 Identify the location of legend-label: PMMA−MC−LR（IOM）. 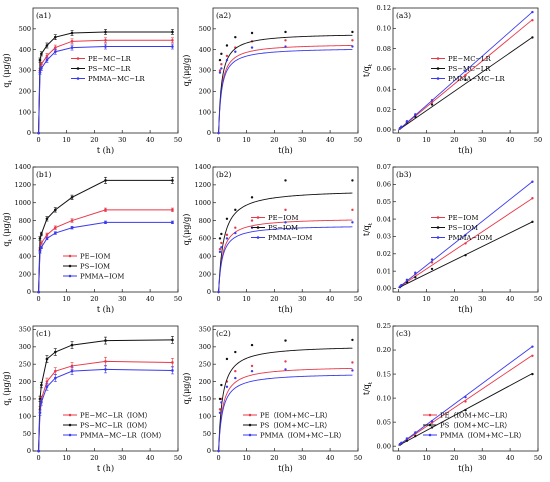
(122, 436).